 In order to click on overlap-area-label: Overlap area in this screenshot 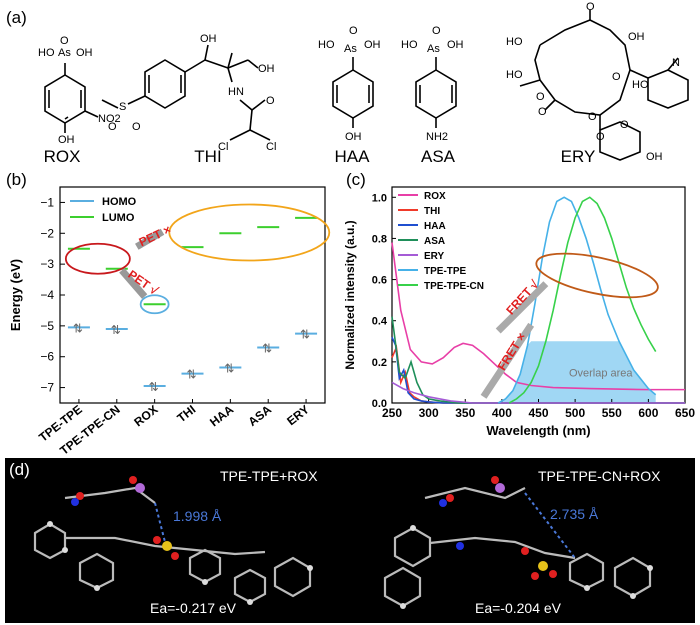, I will do `click(601, 373)`.